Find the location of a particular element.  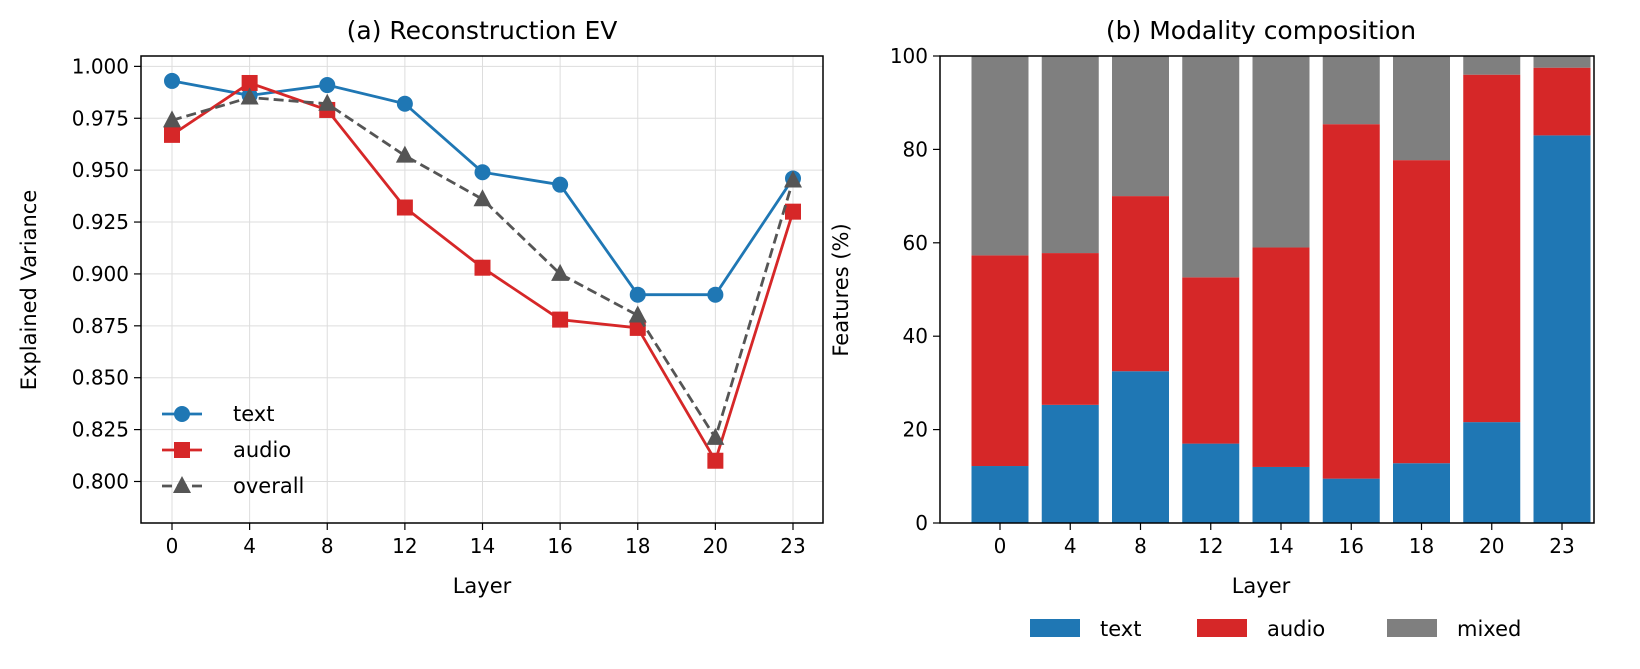

y-tick-label: 0.825 is located at coordinates (100, 430).